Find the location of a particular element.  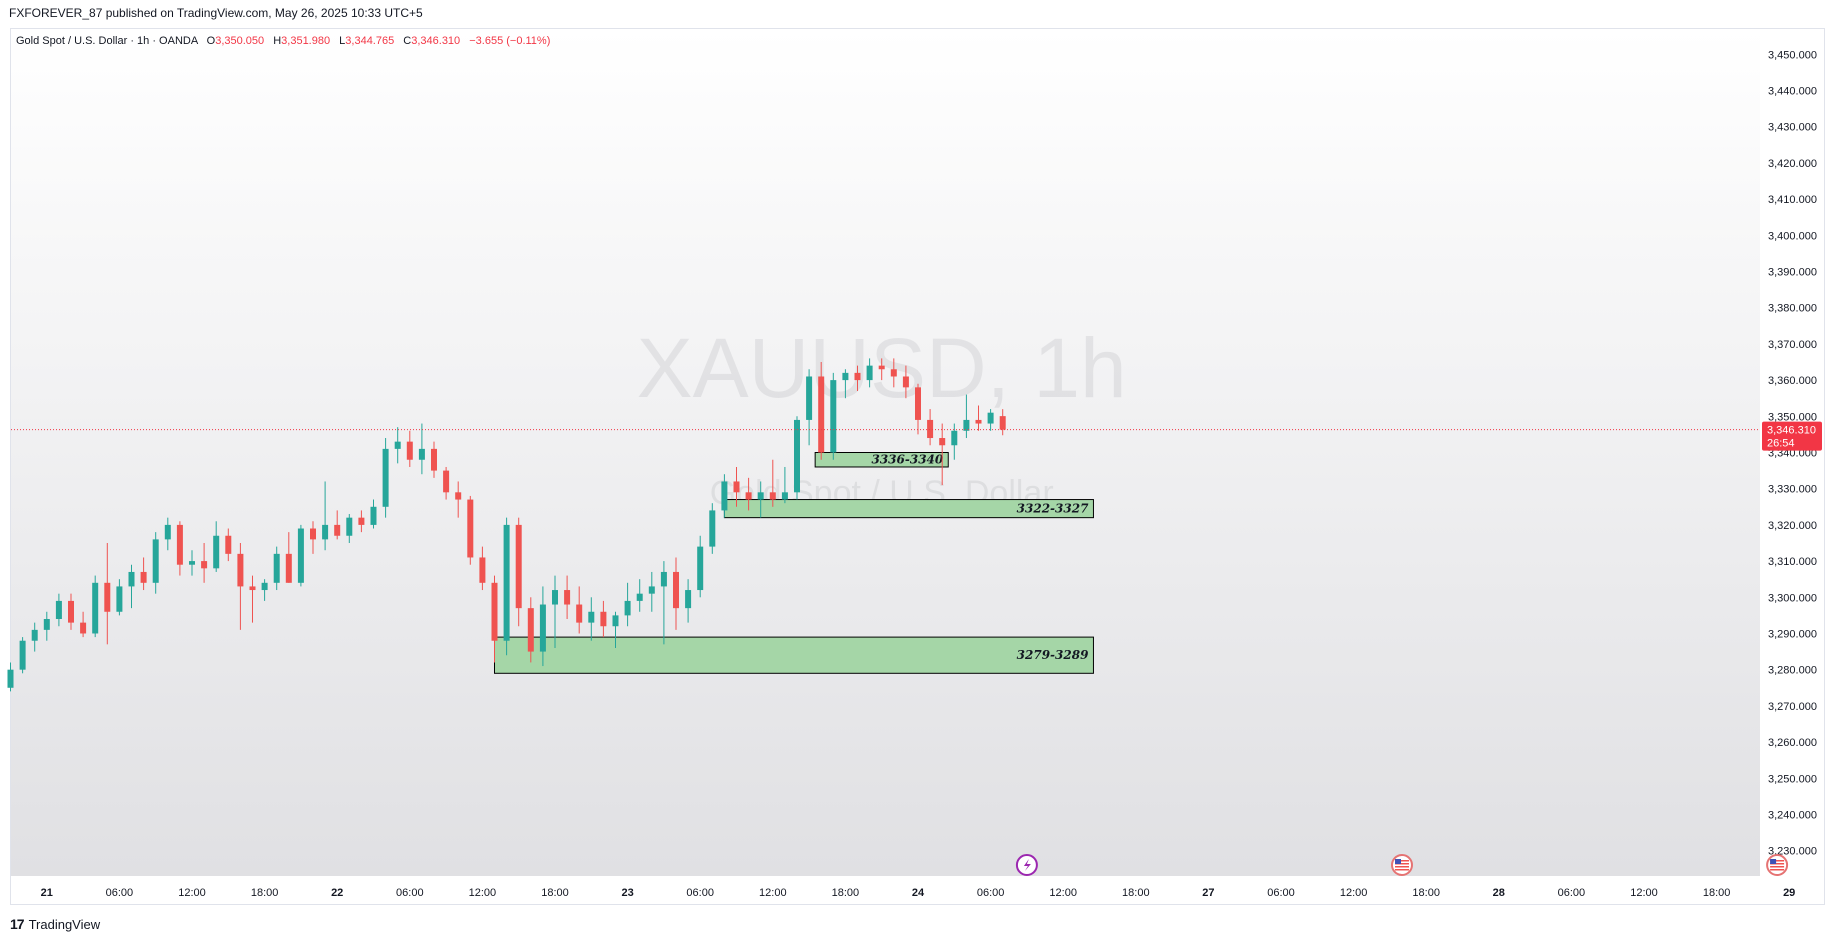

y-tick-label: 3,290.000 is located at coordinates (1792, 634).